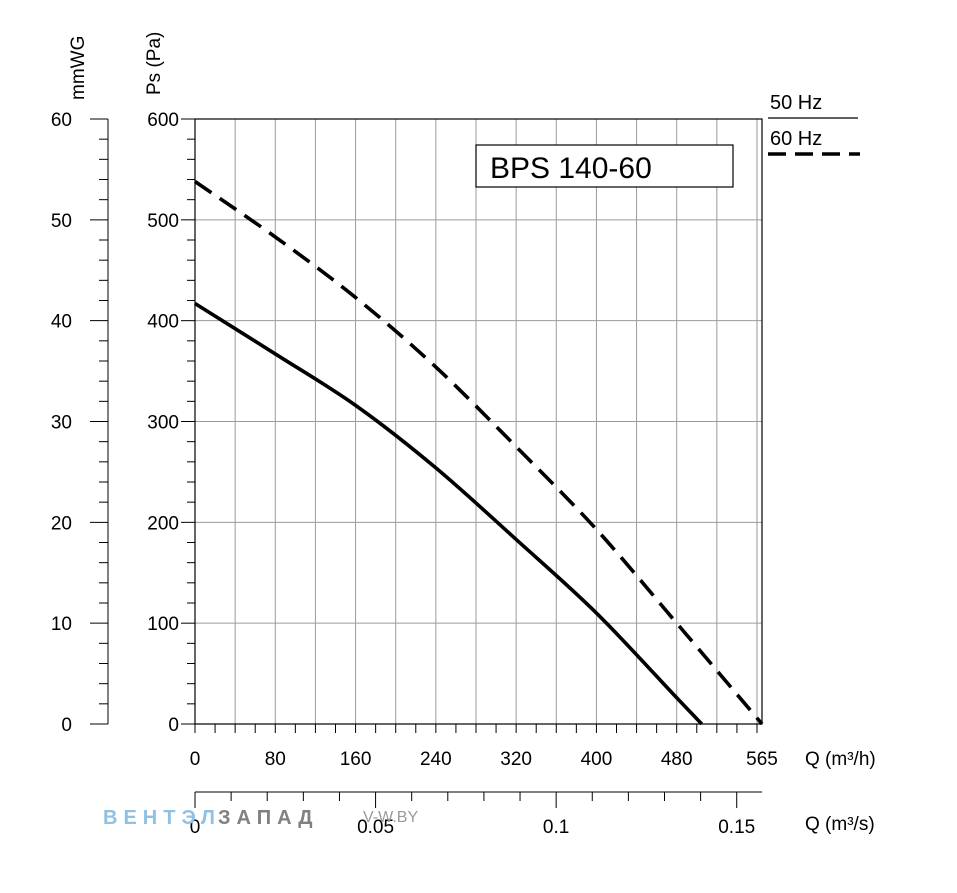  What do you see at coordinates (275, 759) in the screenshot?
I see `x-tick-label: 80` at bounding box center [275, 759].